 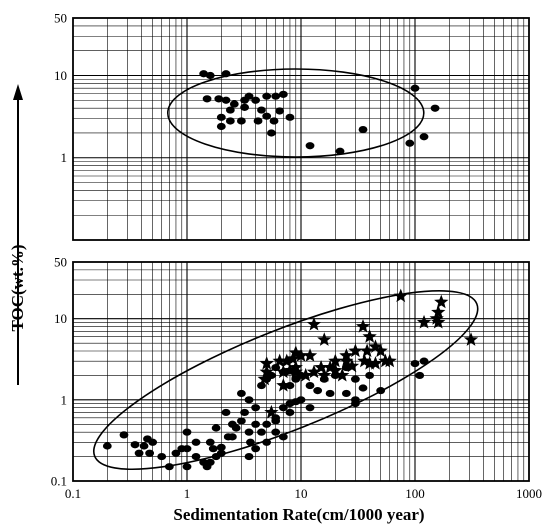 What do you see at coordinates (60, 18) in the screenshot?
I see `y-tick-label: 50` at bounding box center [60, 18].